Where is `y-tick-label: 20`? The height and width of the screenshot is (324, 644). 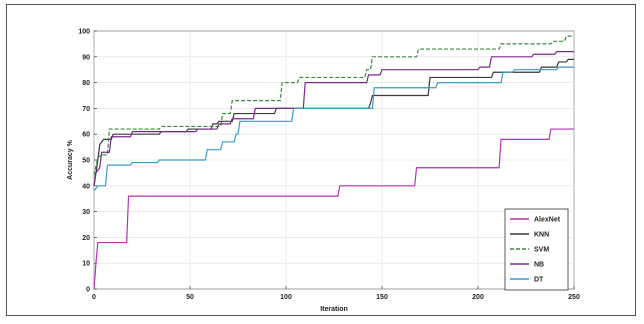 y-tick-label: 20 is located at coordinates (86, 238).